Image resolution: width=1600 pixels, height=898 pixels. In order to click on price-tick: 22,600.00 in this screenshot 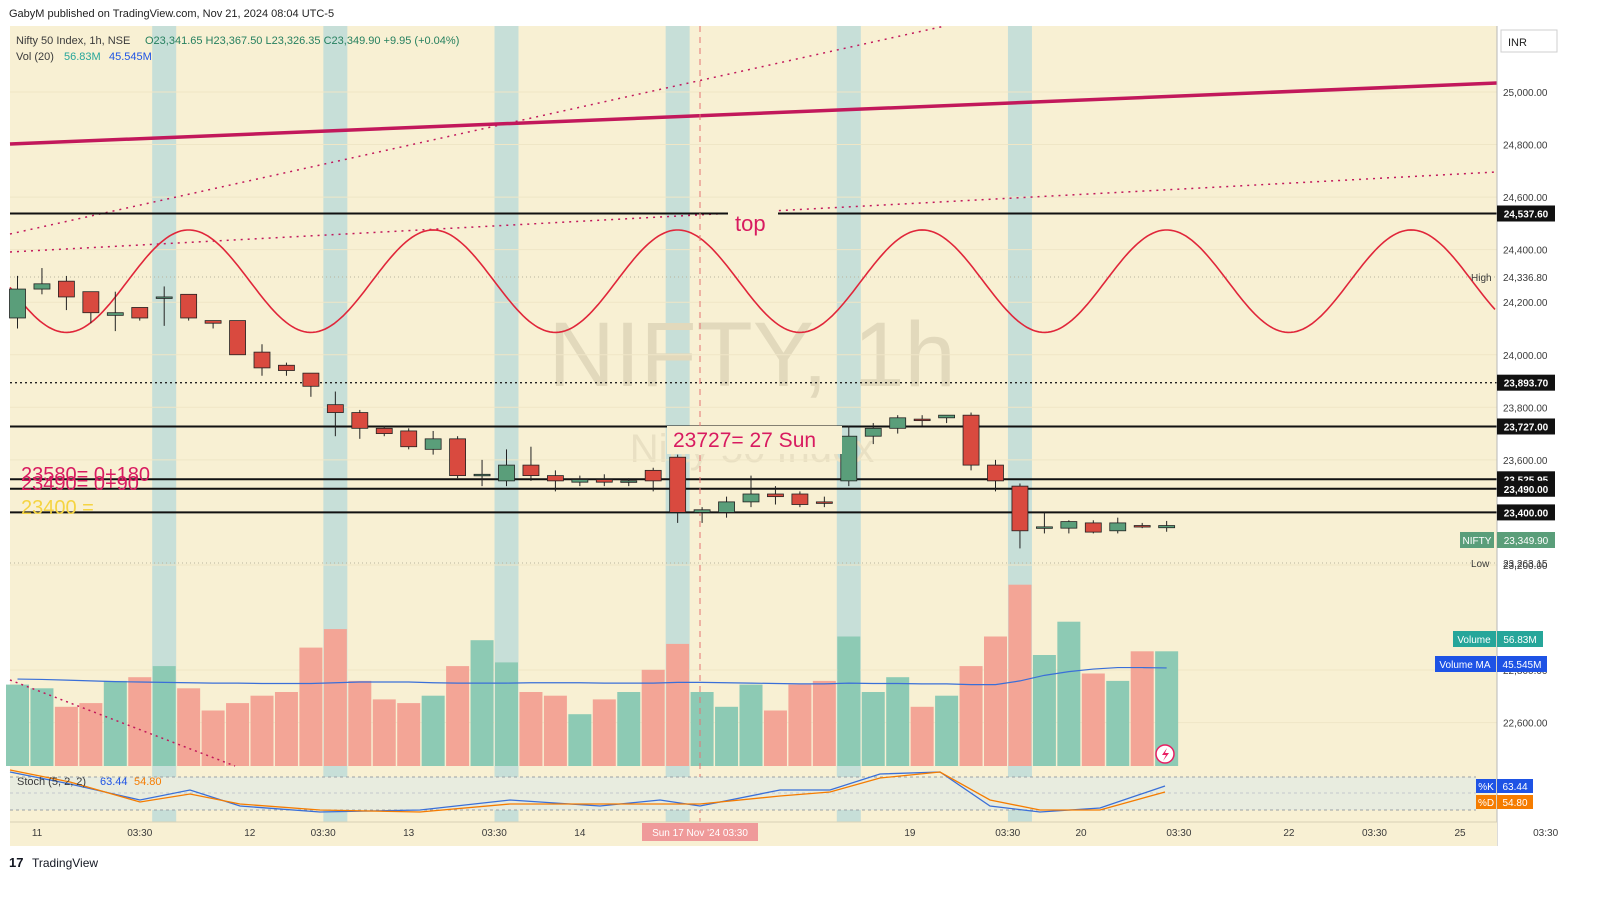, I will do `click(1525, 724)`.